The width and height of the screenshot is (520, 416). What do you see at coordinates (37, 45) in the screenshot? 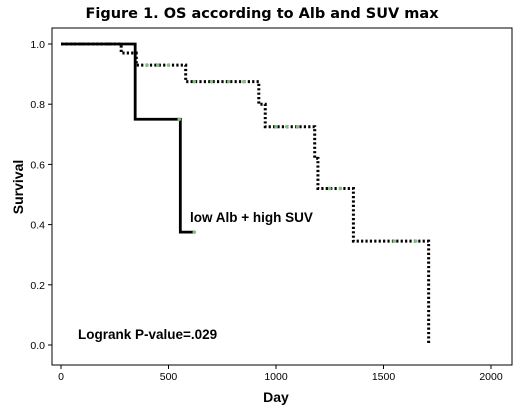
I see `y-tick-label: 1.0` at bounding box center [37, 45].